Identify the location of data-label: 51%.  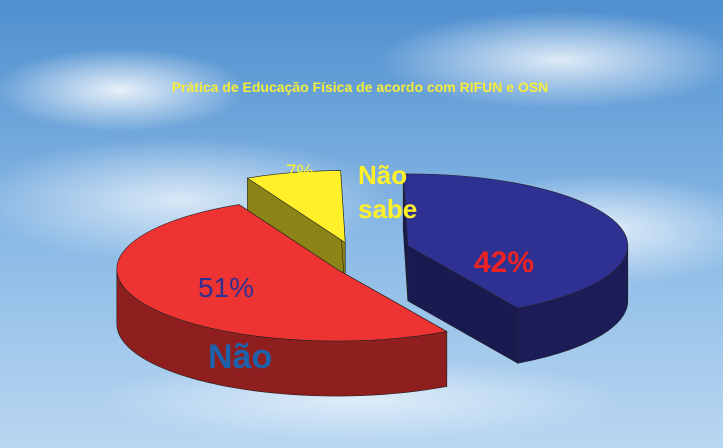
(226, 287).